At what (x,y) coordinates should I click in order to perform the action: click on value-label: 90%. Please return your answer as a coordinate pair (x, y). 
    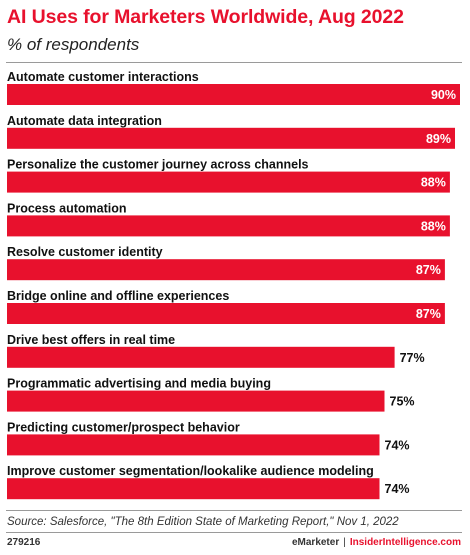
    Looking at the image, I should click on (443, 95).